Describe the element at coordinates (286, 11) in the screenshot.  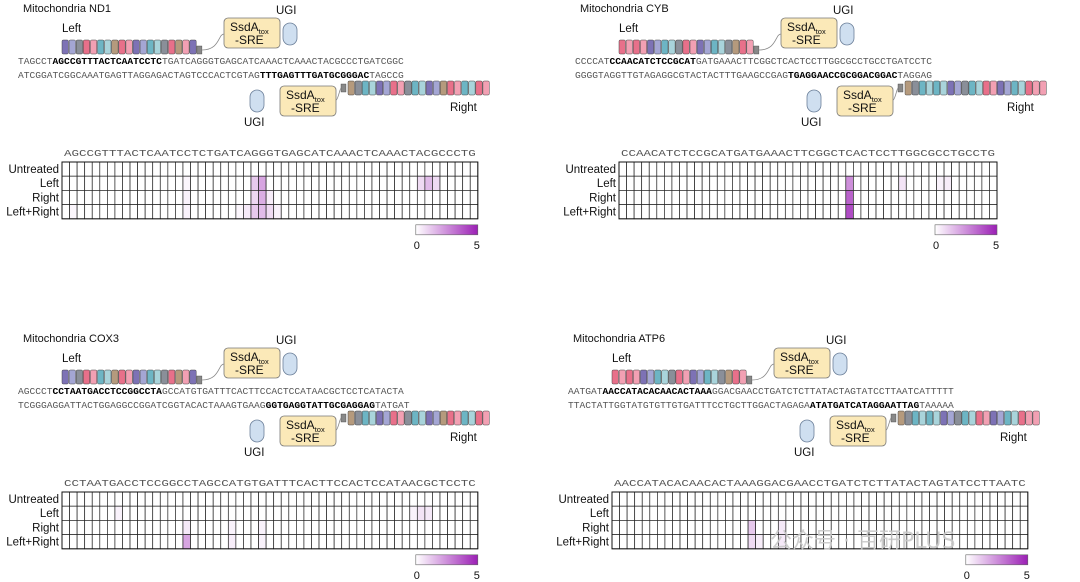
I see `ugi-label-top: UGI` at that location.